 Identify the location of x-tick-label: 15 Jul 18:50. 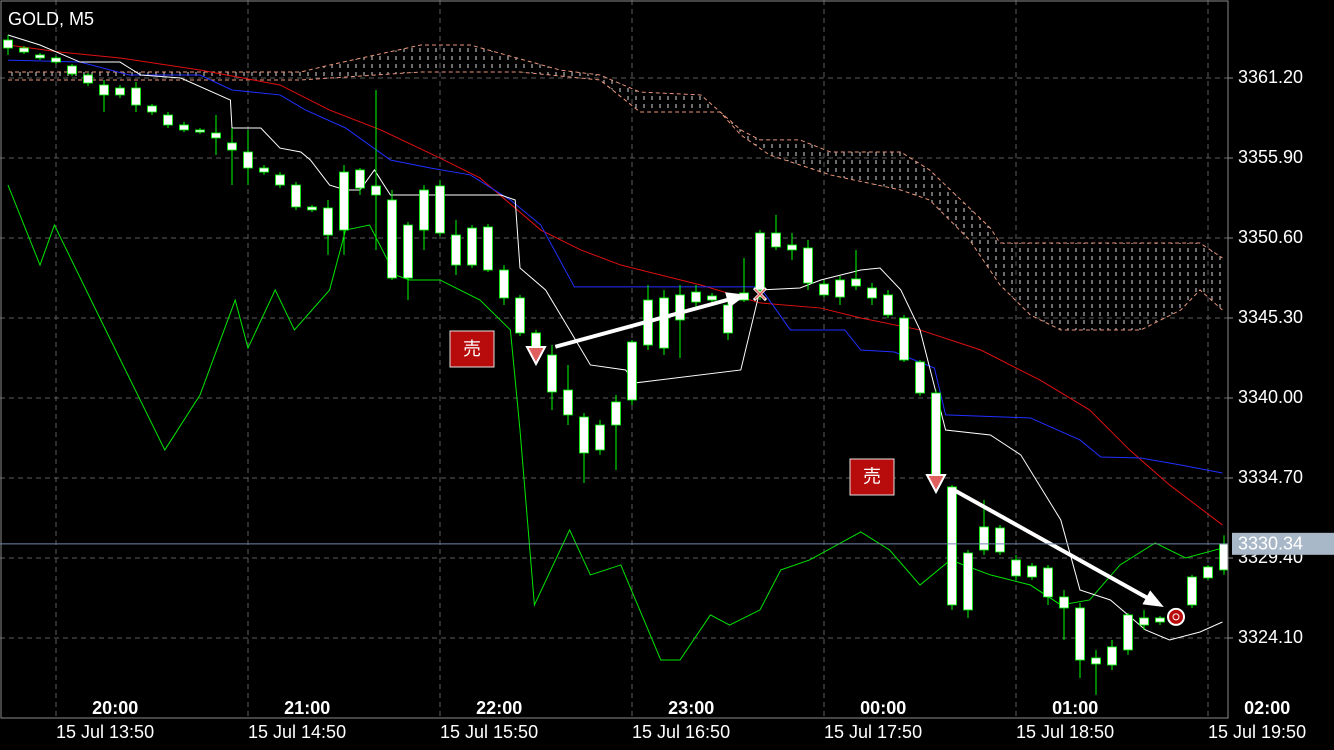
(1065, 732).